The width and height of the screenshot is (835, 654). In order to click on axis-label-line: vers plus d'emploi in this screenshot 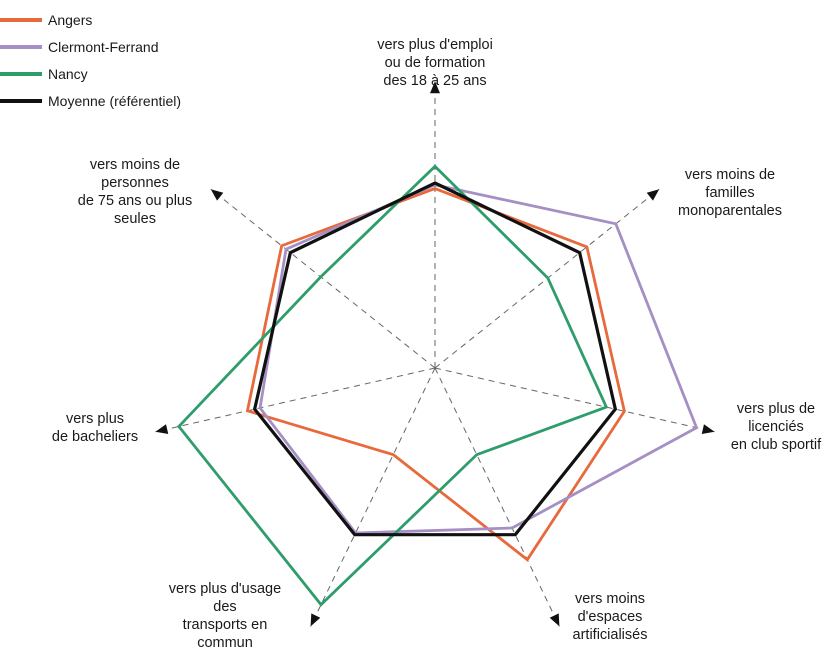, I will do `click(435, 45)`.